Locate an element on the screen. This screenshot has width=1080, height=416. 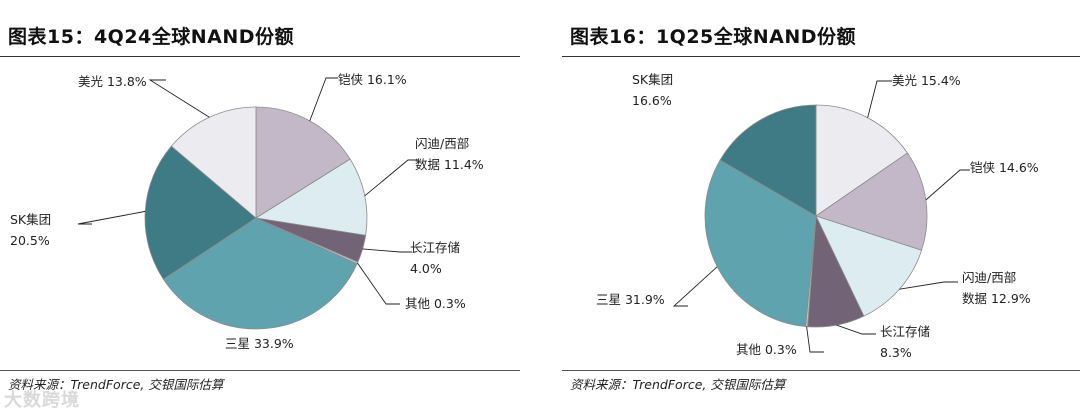
data-label: 美光 13.8% is located at coordinates (112, 81).